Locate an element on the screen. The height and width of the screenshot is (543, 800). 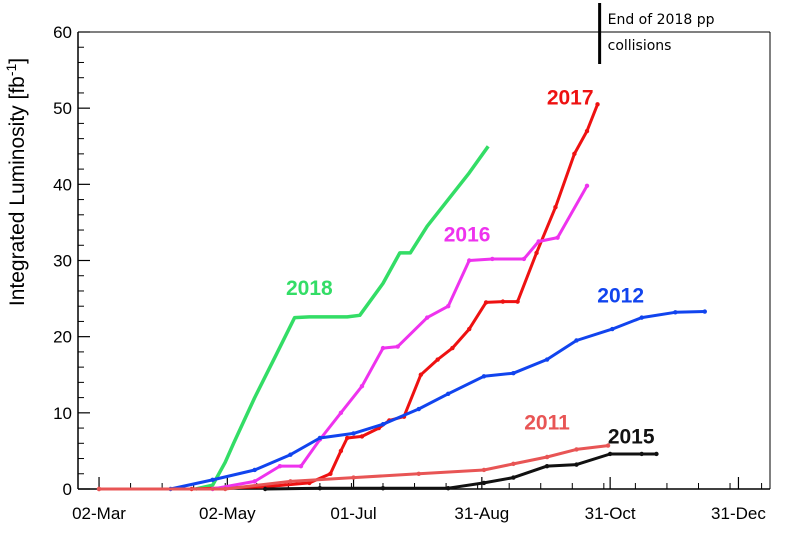
x-ticks: 02-Mar 02-May 01-Jul 31-Aug 31-Oct 31-Dec is located at coordinates (419, 500).